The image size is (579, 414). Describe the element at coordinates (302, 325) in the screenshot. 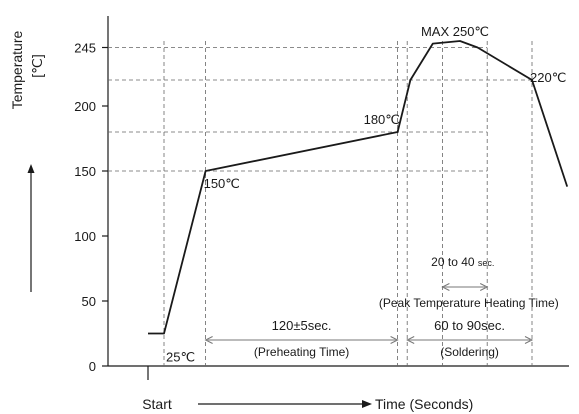

I see `interval-label: 120±5sec.` at that location.